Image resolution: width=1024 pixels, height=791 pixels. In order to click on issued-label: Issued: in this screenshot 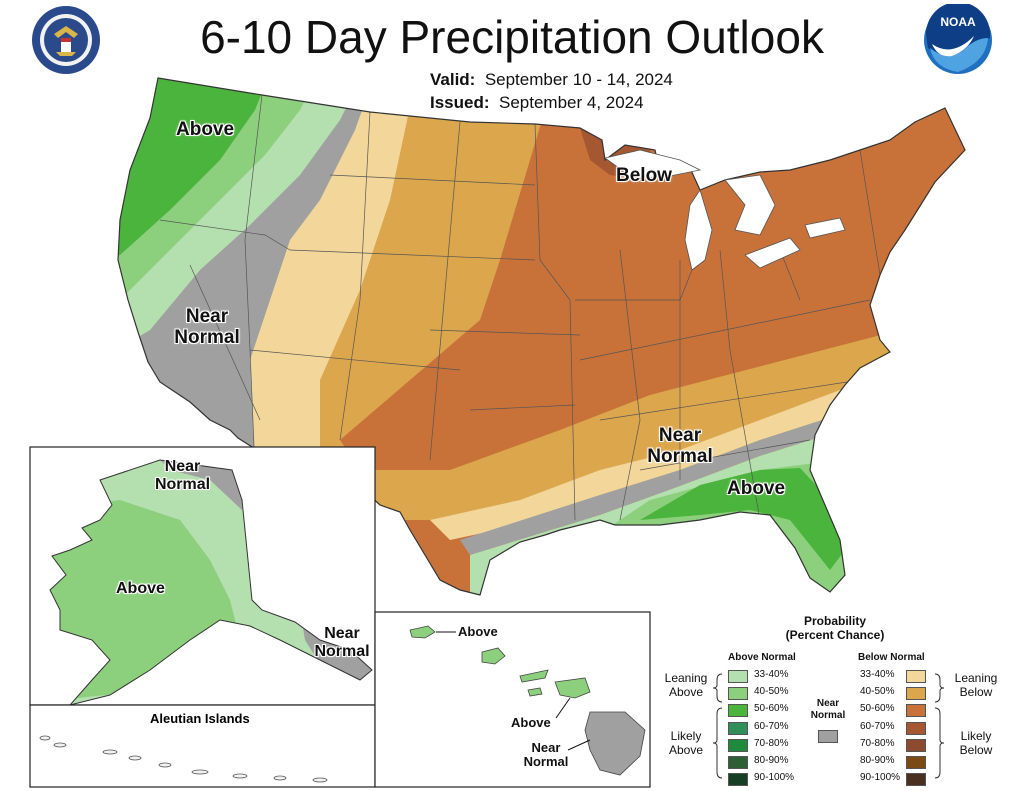, I will do `click(460, 102)`.